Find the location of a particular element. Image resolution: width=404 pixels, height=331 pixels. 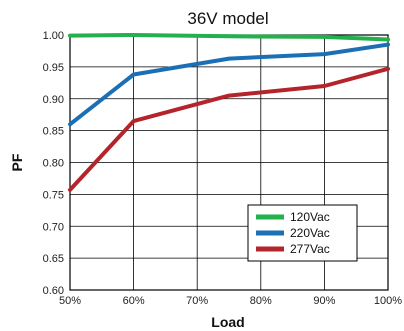

x-tick-label: 100% is located at coordinates (388, 301).